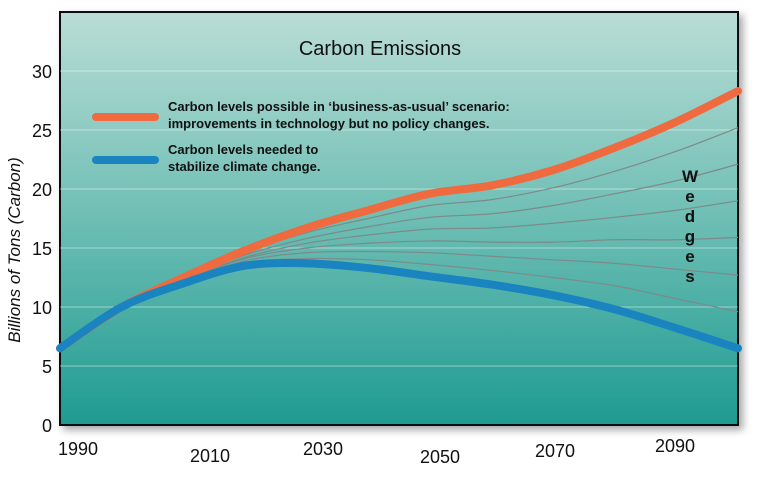 The height and width of the screenshot is (480, 768). Describe the element at coordinates (323, 449) in the screenshot. I see `x-tick-label: 2030` at that location.